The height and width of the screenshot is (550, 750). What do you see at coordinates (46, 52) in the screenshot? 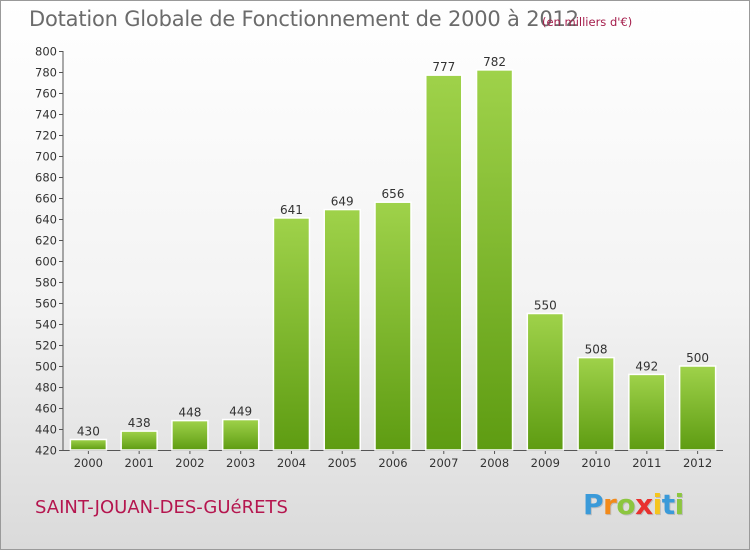
I see `y-tick-label: 800` at bounding box center [46, 52].